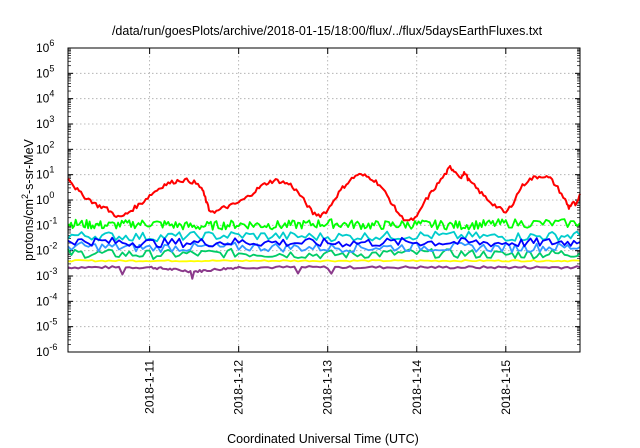  I want to click on y-tick-label: 10², so click(45, 147).